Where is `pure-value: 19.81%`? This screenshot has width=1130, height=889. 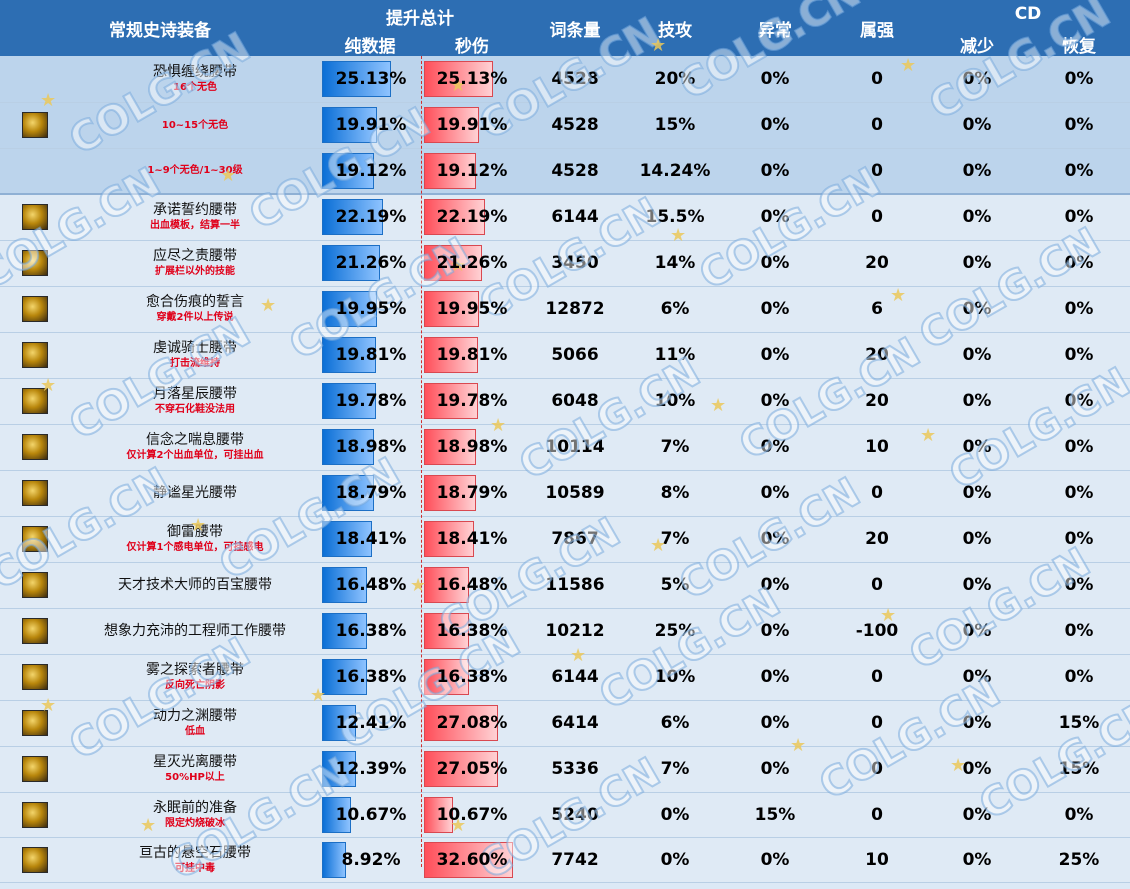 pure-value: 19.81% is located at coordinates (371, 355).